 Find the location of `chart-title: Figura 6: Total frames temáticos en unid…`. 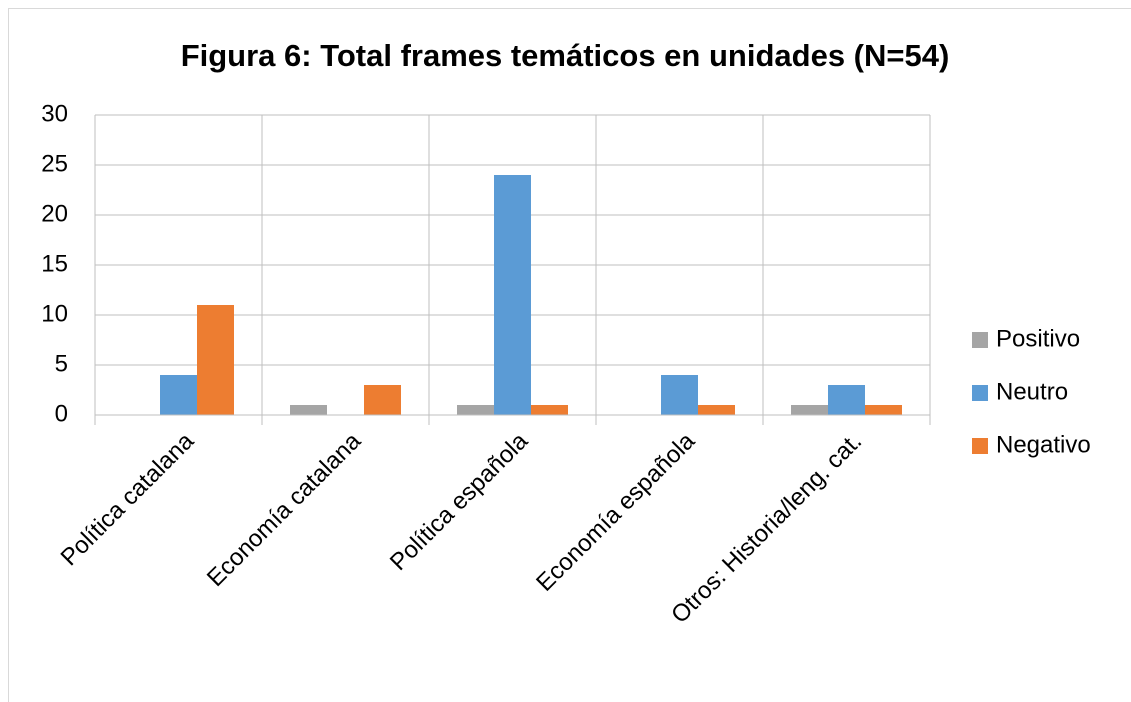

chart-title: Figura 6: Total frames temáticos en unid… is located at coordinates (565, 55).